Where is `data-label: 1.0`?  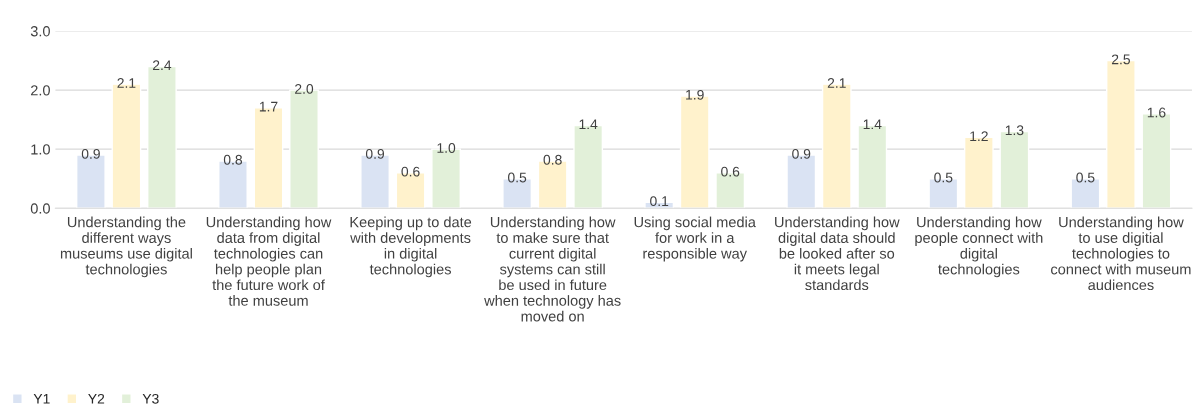
data-label: 1.0 is located at coordinates (446, 148).